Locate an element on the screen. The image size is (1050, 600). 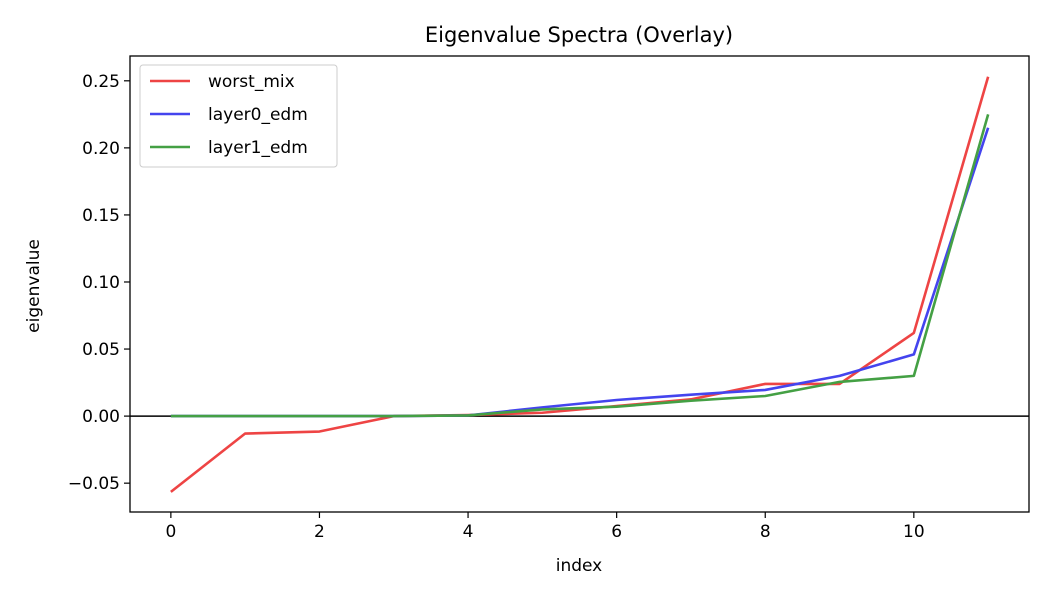
legend-box is located at coordinates (238, 116).